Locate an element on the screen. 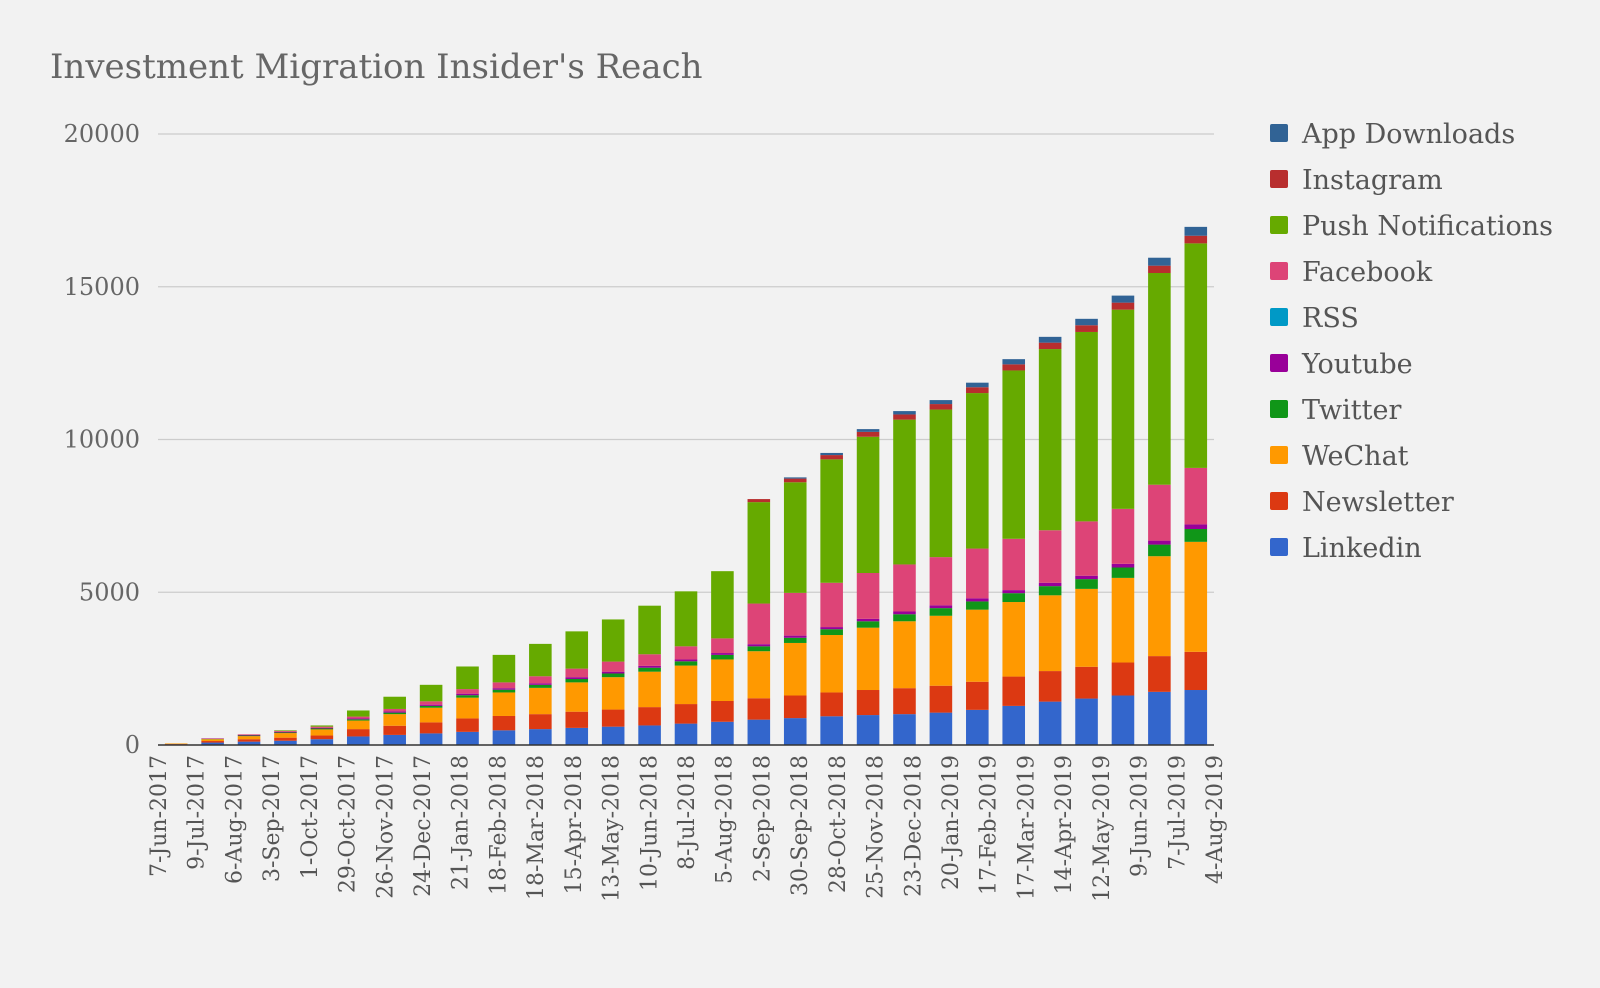  legend-item: Youtube is located at coordinates (1341, 364).